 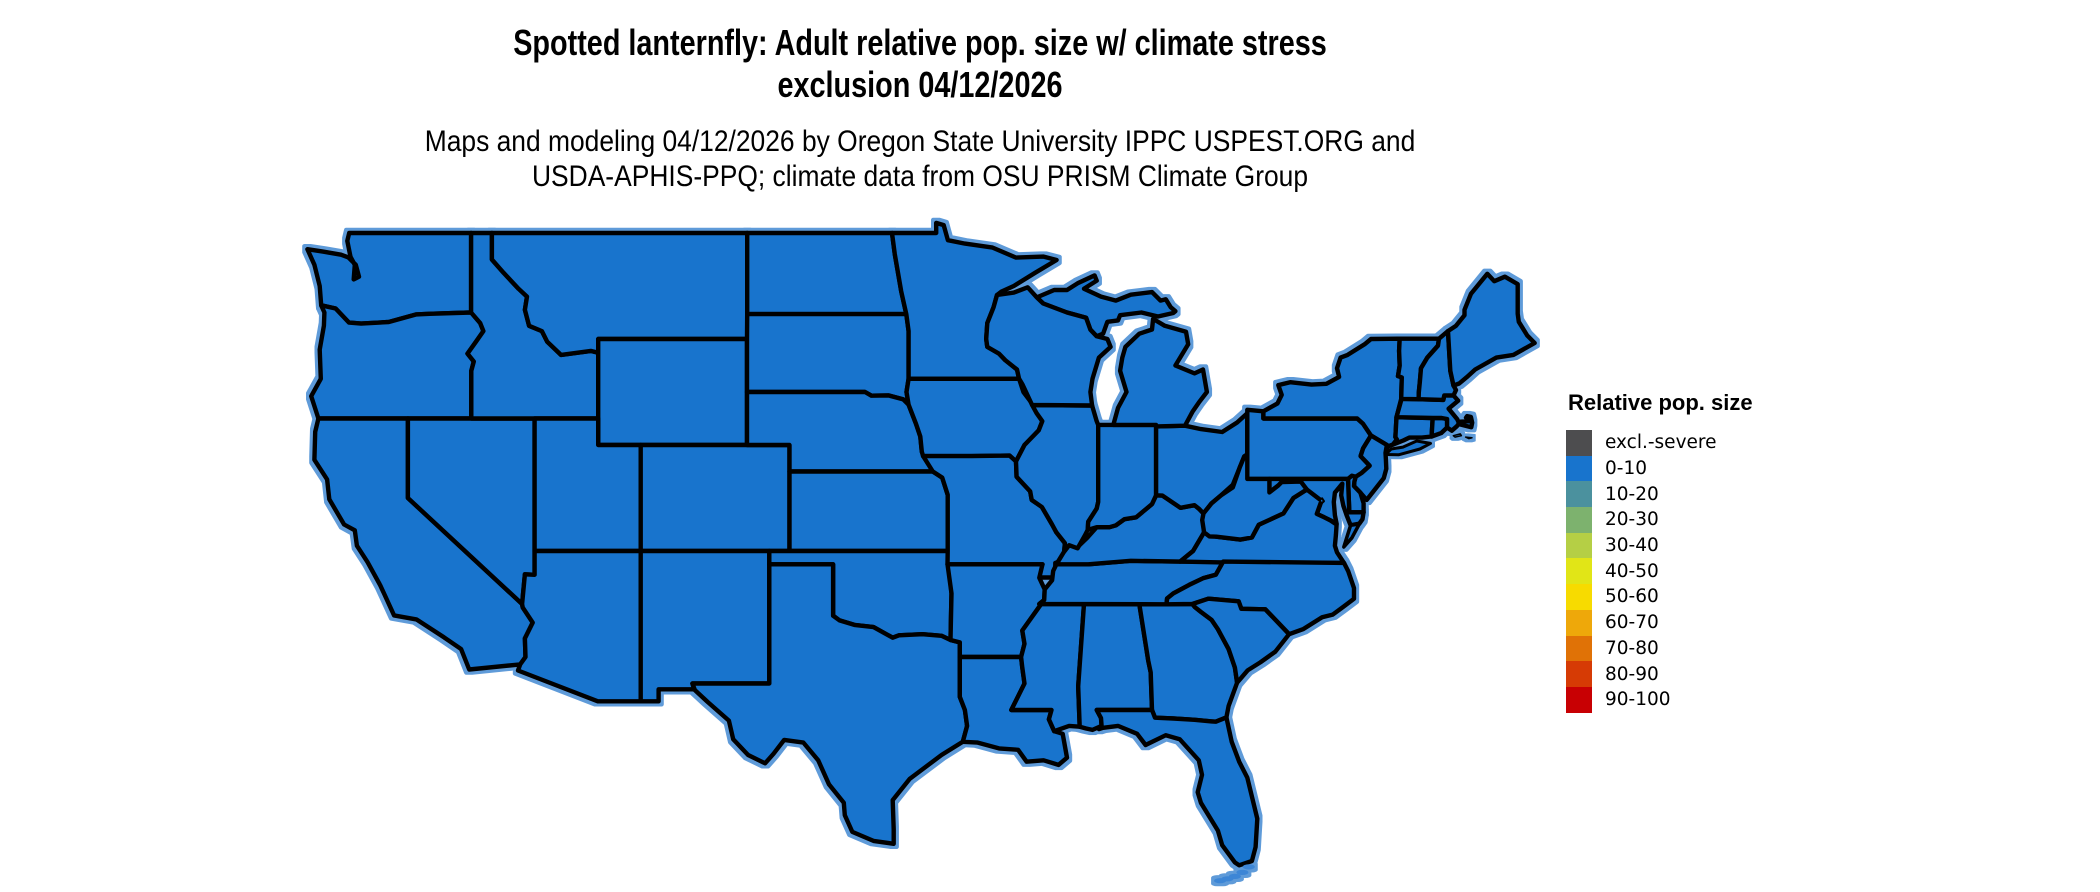 I want to click on legend-title: Relative pop. size, so click(x=1660, y=402).